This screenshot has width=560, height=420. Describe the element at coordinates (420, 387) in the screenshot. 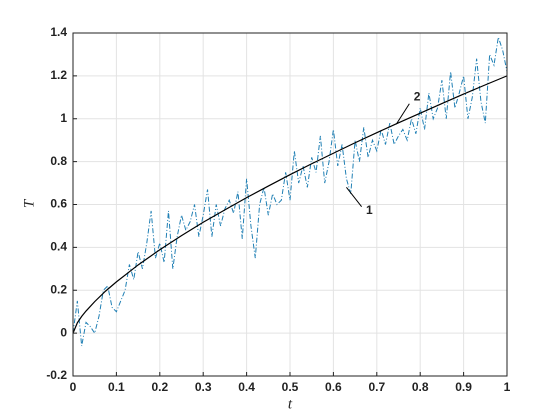

I see `x-tick-label: 0.8` at that location.